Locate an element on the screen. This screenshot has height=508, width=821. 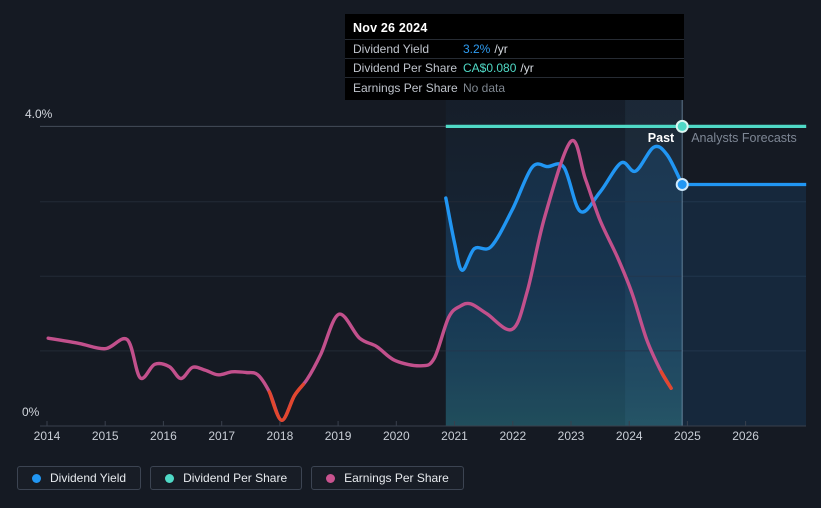
tooltip-label: Dividend Per Share is located at coordinates (405, 68).